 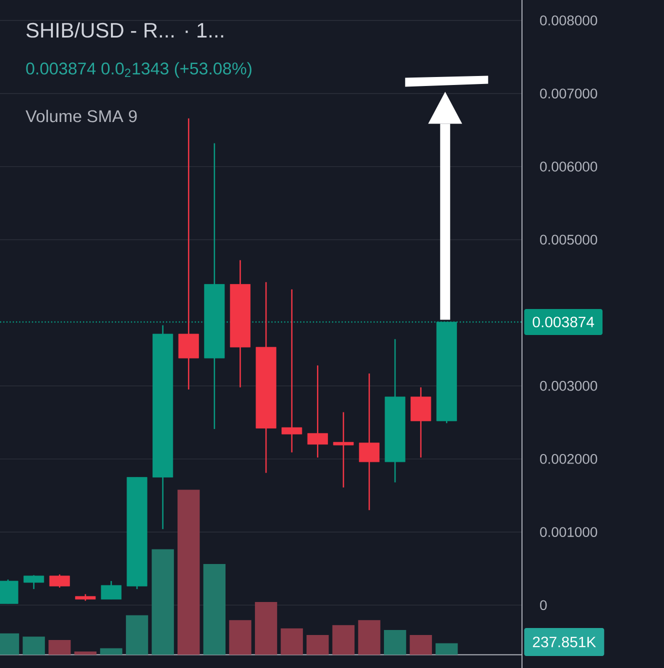 I want to click on ref-line-label: 0.003874, so click(x=563, y=322).